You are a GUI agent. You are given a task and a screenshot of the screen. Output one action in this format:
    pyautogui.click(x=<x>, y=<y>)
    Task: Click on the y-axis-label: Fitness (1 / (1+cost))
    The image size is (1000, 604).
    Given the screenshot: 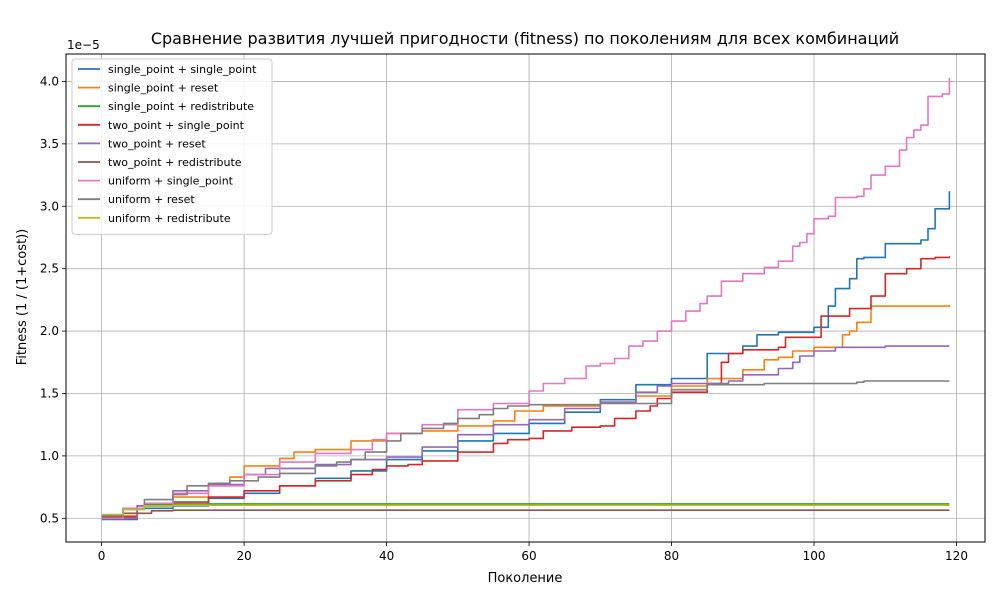 What is the action you would take?
    pyautogui.click(x=22, y=297)
    